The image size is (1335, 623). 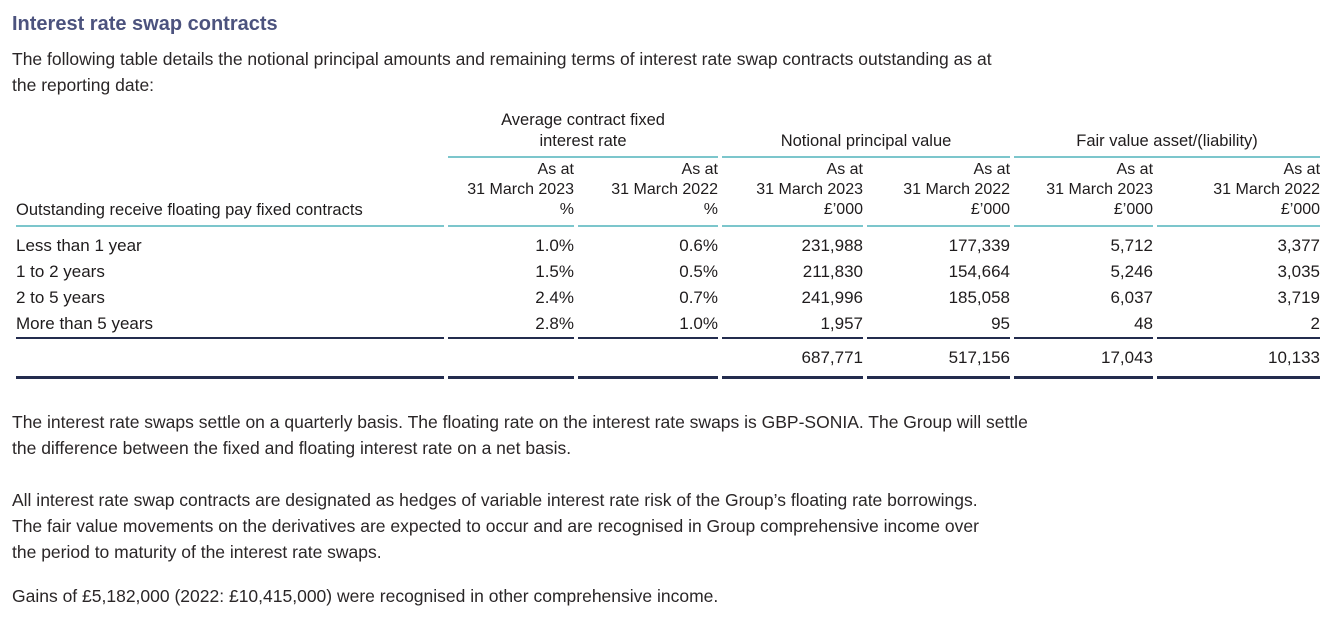 What do you see at coordinates (145, 24) in the screenshot?
I see `section-title: Interest rate swap contracts` at bounding box center [145, 24].